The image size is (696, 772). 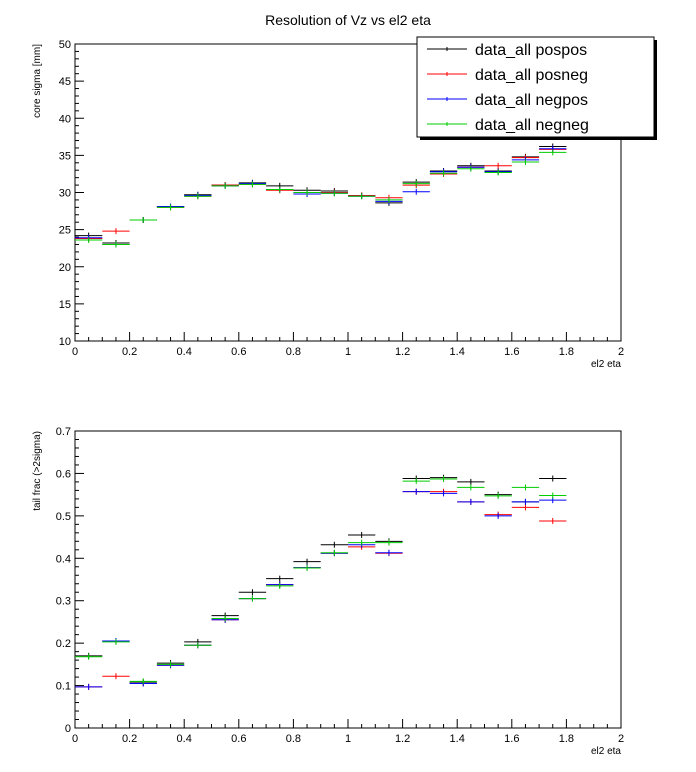 I want to click on y-tick-label: 0.3, so click(x=63, y=602).